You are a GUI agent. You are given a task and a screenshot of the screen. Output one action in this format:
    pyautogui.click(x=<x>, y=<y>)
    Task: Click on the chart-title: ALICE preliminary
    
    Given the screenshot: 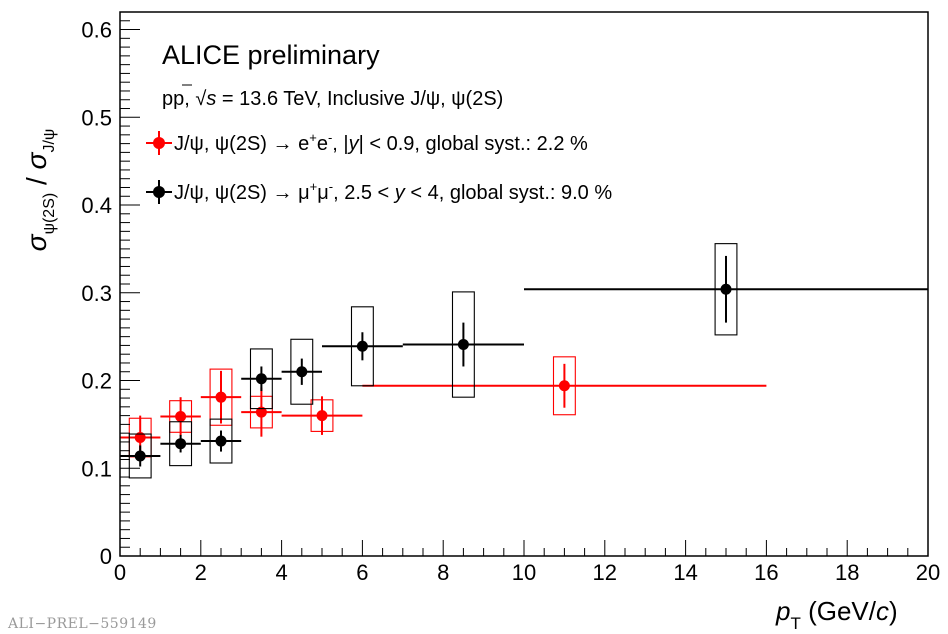 What is the action you would take?
    pyautogui.click(x=271, y=55)
    